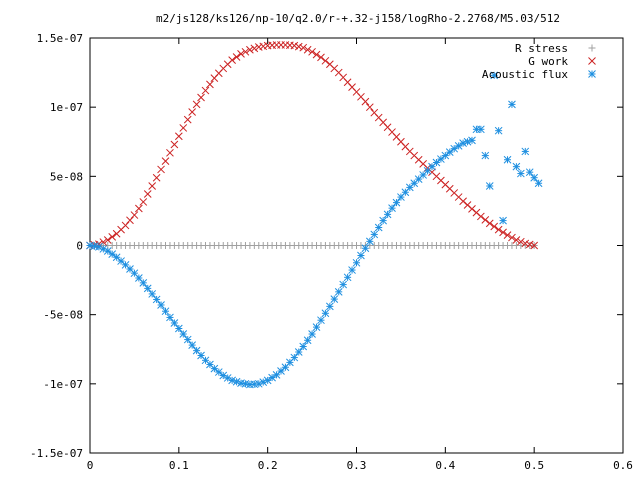 The width and height of the screenshot is (640, 480). I want to click on legend-markers, so click(592, 61).